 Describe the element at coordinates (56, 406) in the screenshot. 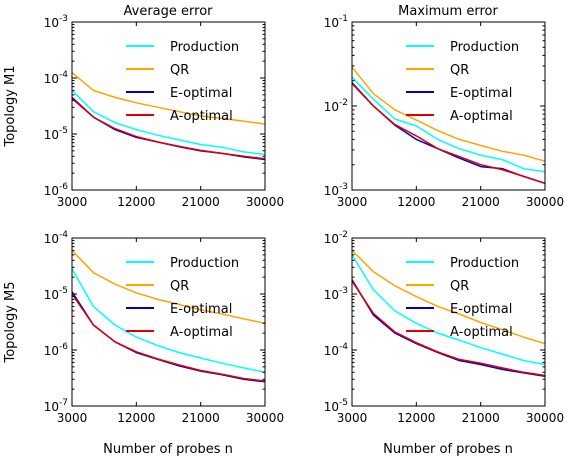

I see `y-tick-label: 10⁻⁷` at that location.